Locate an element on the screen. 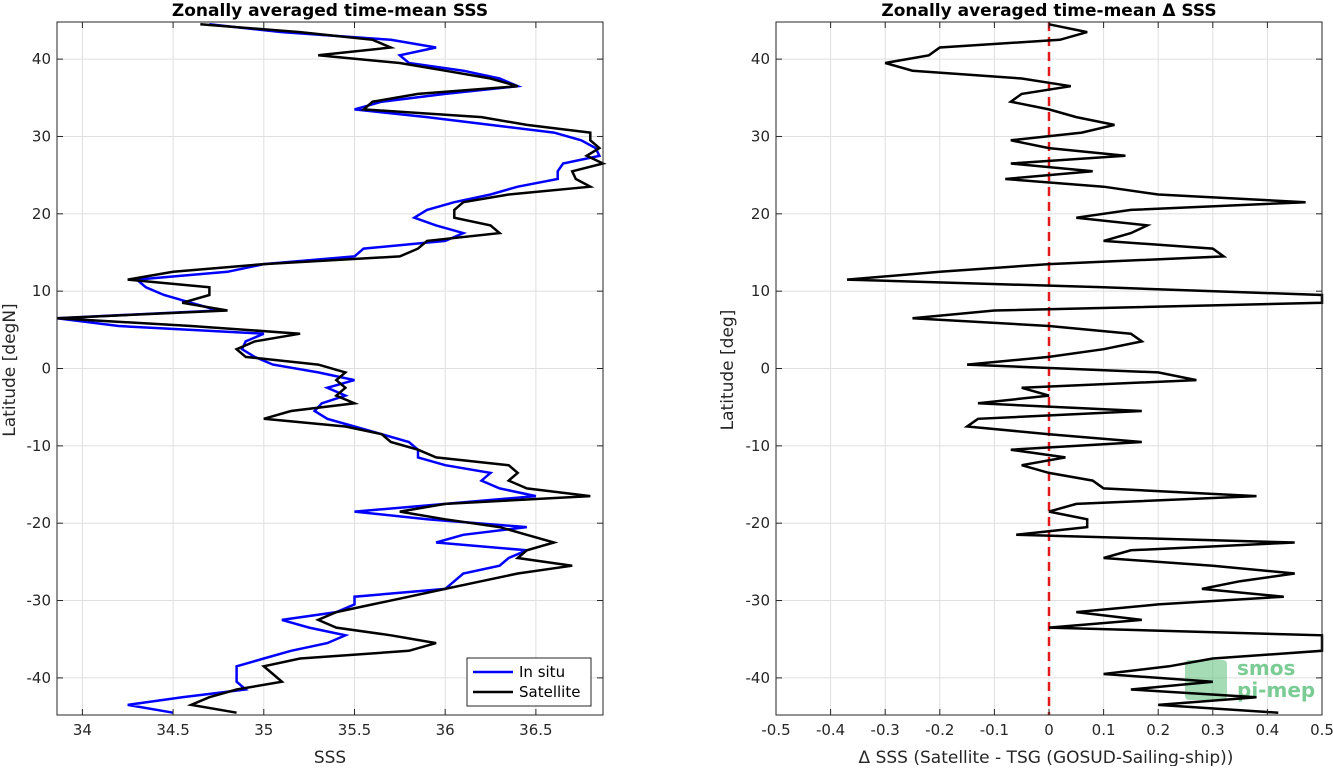 The width and height of the screenshot is (1333, 770). x-tick-label: -0.2 is located at coordinates (939, 730).